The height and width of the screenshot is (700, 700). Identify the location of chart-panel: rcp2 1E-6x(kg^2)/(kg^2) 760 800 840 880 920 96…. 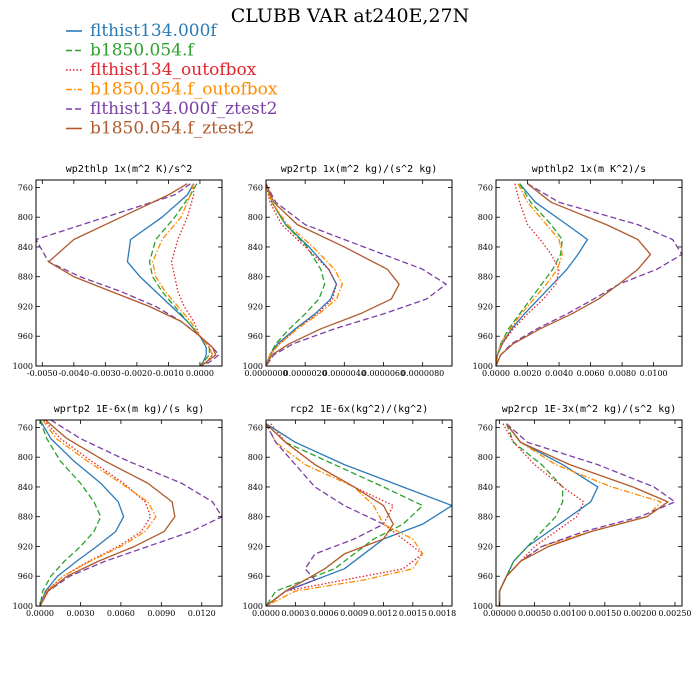
(350, 511).